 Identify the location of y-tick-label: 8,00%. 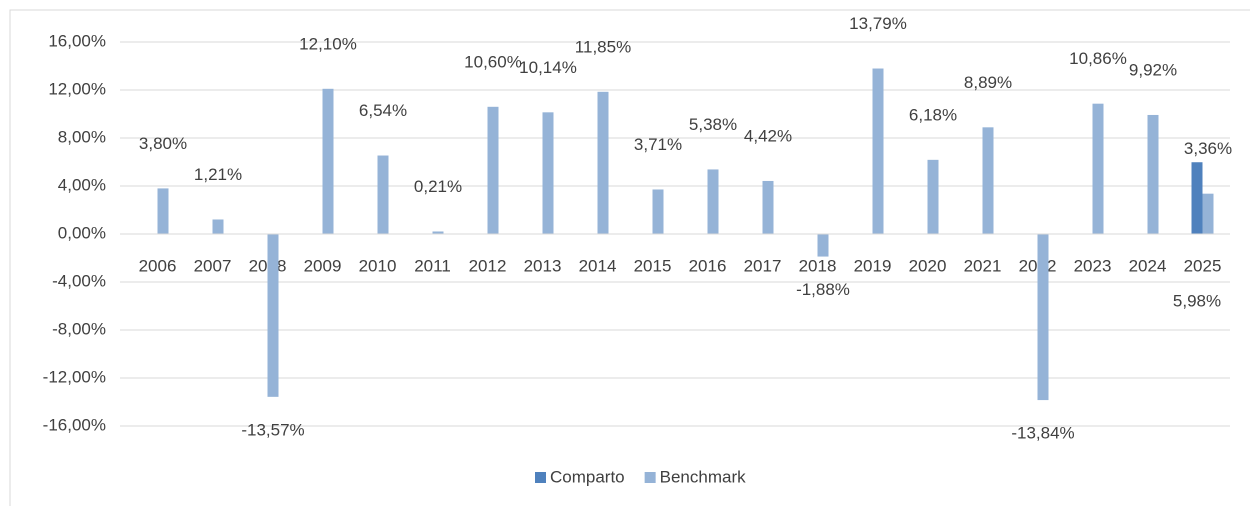
(82, 136).